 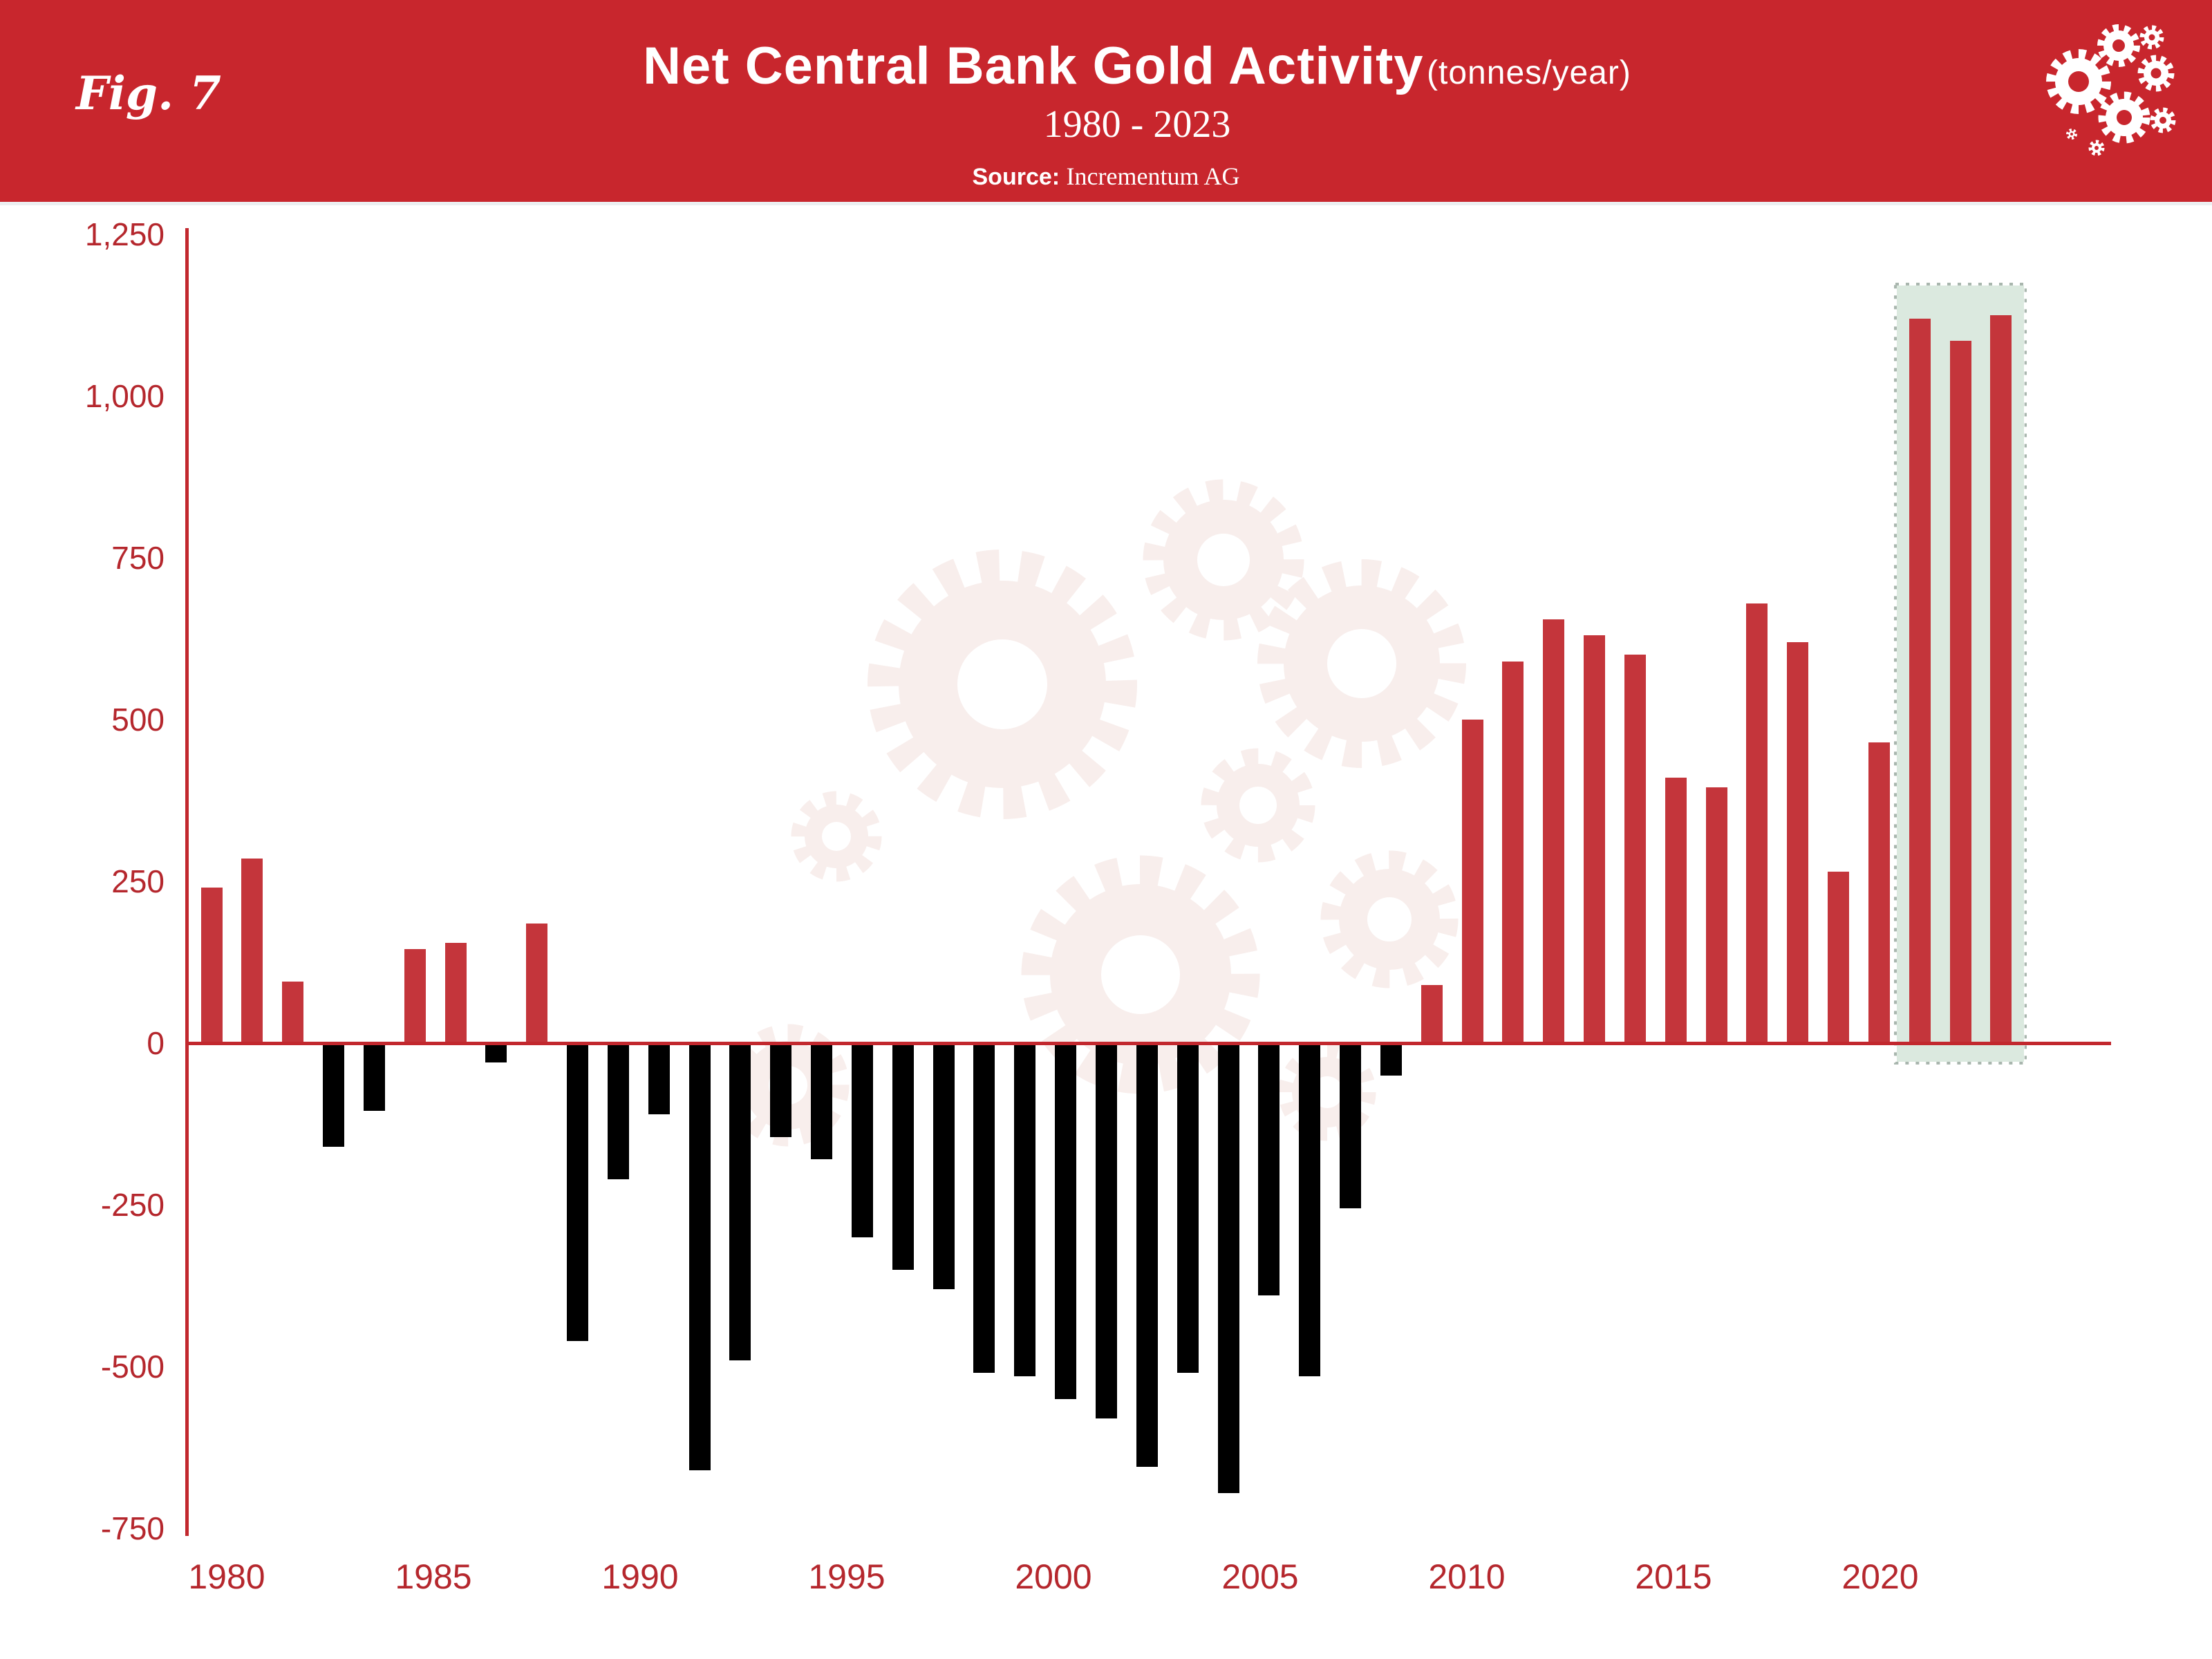 I want to click on bar-2007, so click(x=1310, y=1210).